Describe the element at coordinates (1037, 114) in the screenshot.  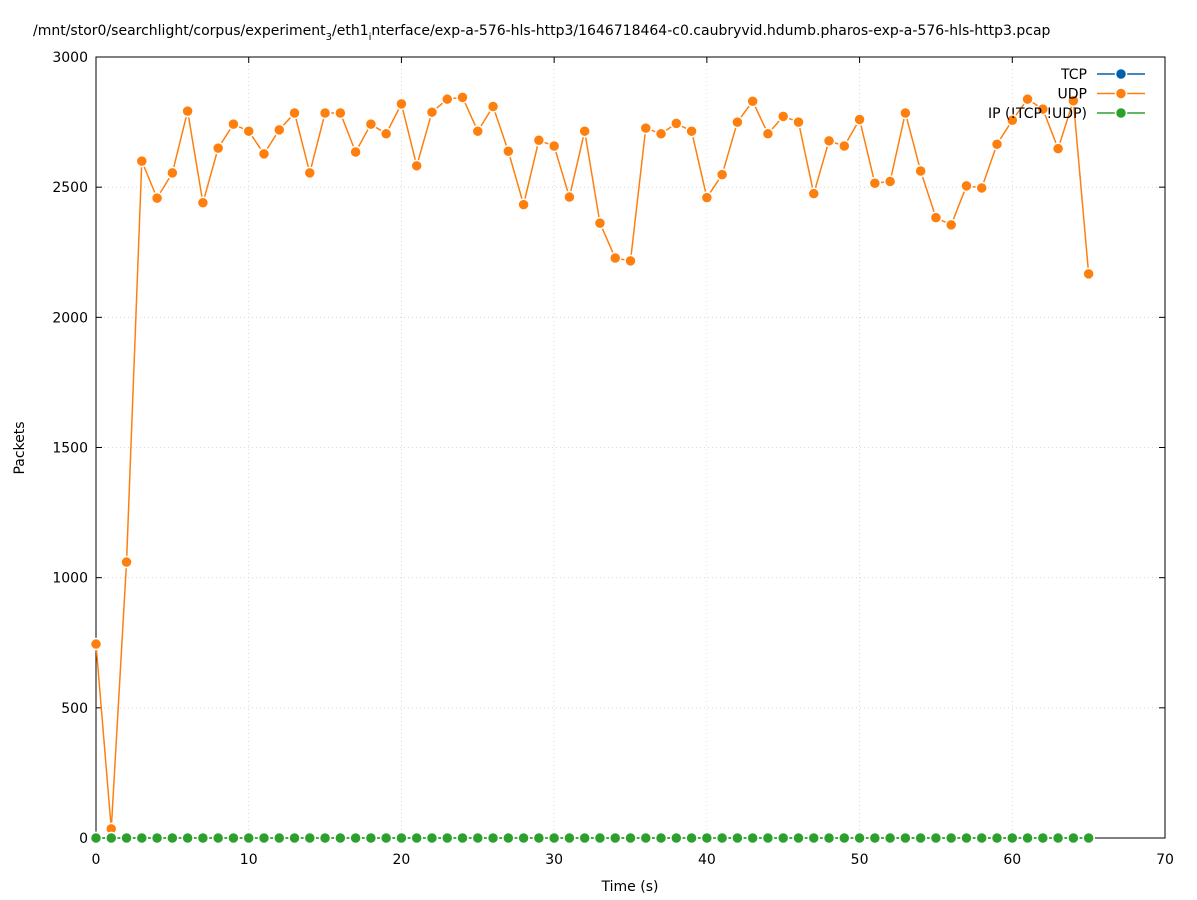
I see `legend-label: IP (!TCP !UDP)` at that location.